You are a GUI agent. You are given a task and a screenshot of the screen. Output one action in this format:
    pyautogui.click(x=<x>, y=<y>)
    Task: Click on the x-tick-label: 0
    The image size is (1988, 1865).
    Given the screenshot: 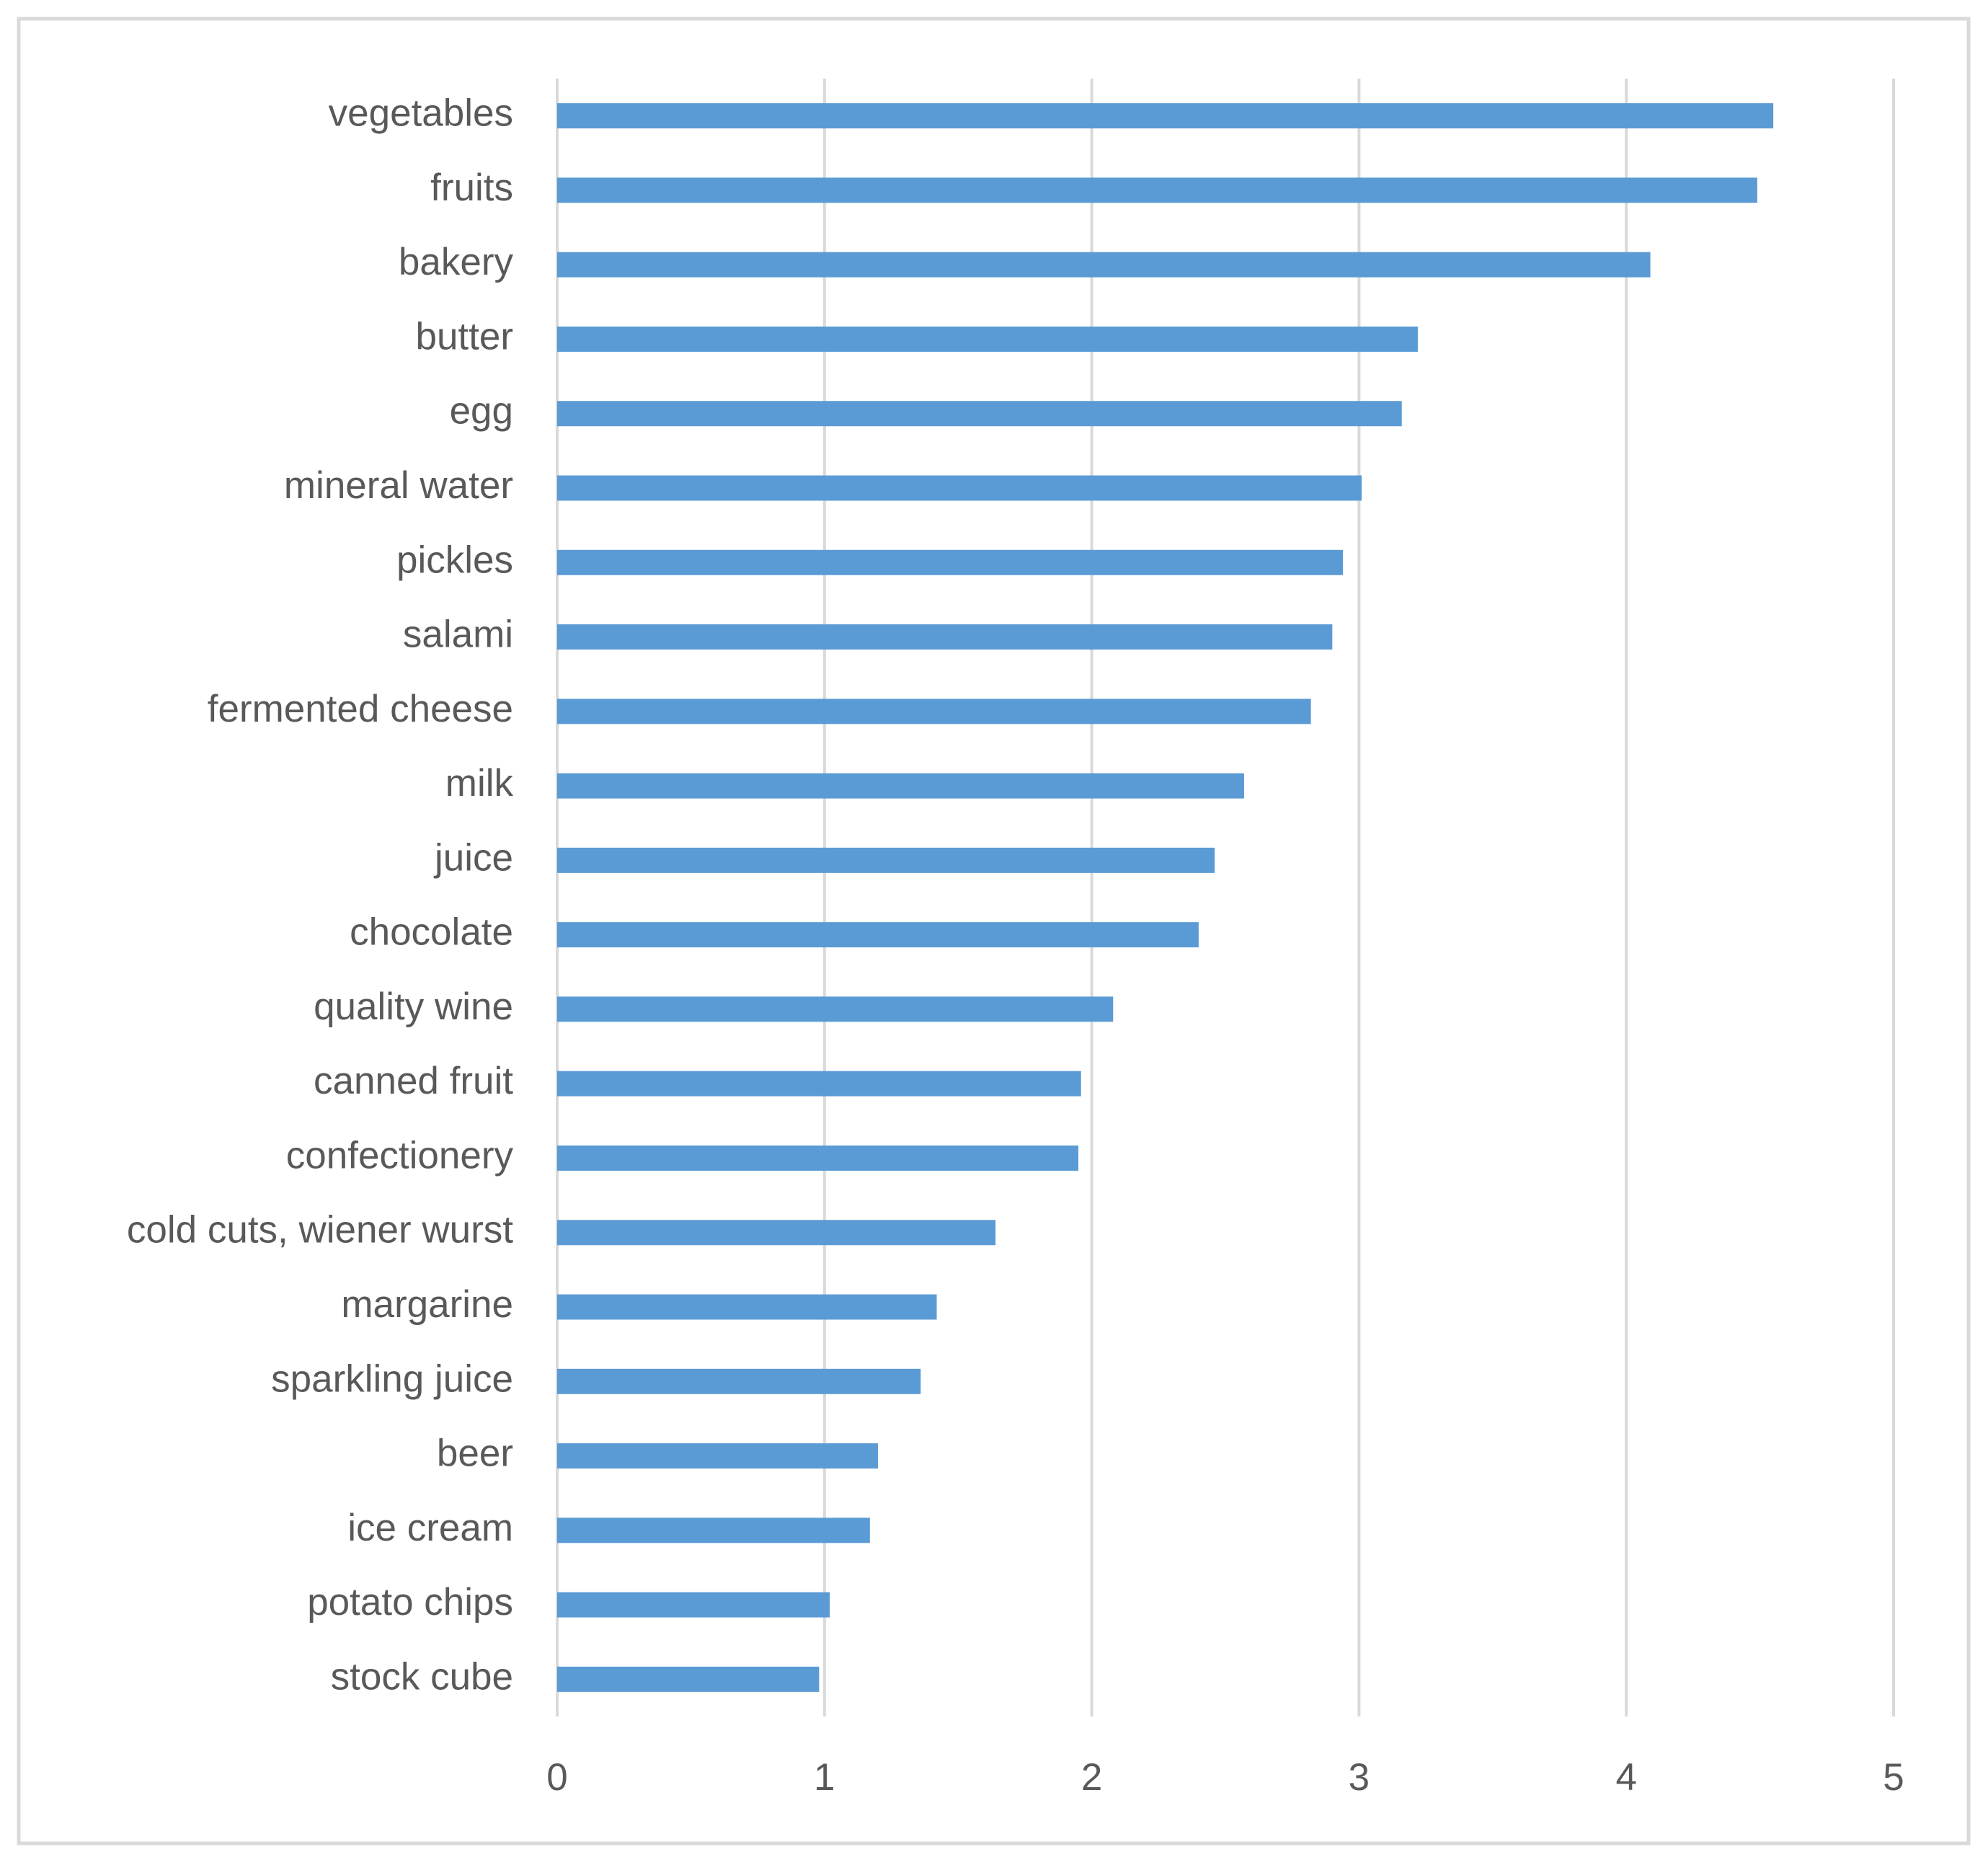 What is the action you would take?
    pyautogui.click(x=556, y=1778)
    